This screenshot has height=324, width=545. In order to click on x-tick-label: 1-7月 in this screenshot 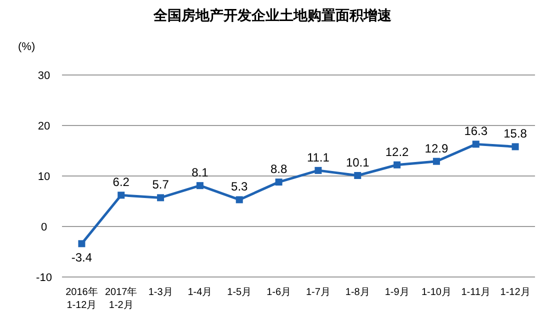, I will do `click(318, 292)`.